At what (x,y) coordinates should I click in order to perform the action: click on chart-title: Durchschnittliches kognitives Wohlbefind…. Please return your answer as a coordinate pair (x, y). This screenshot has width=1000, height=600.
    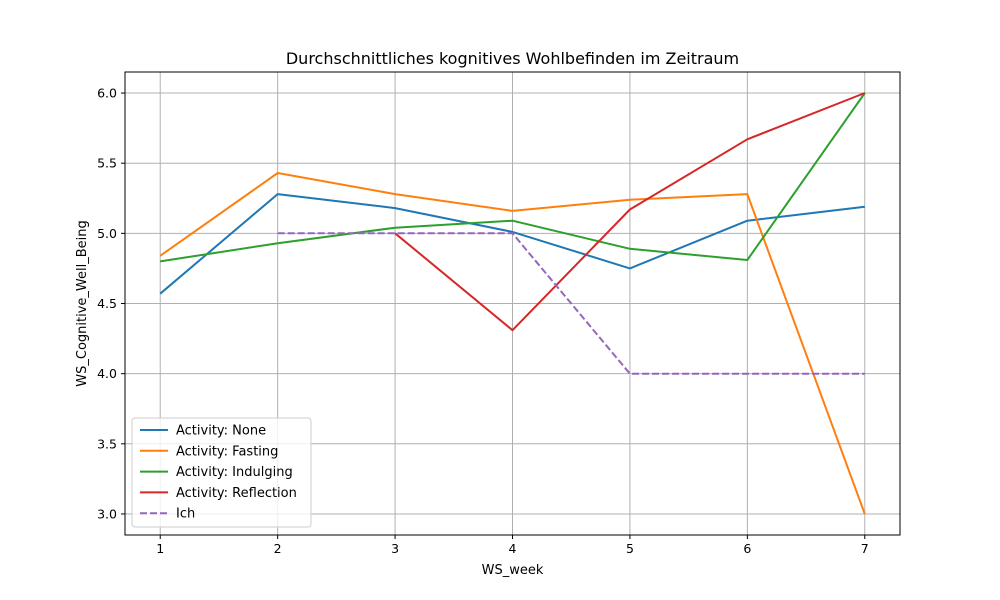
    Looking at the image, I should click on (512, 58).